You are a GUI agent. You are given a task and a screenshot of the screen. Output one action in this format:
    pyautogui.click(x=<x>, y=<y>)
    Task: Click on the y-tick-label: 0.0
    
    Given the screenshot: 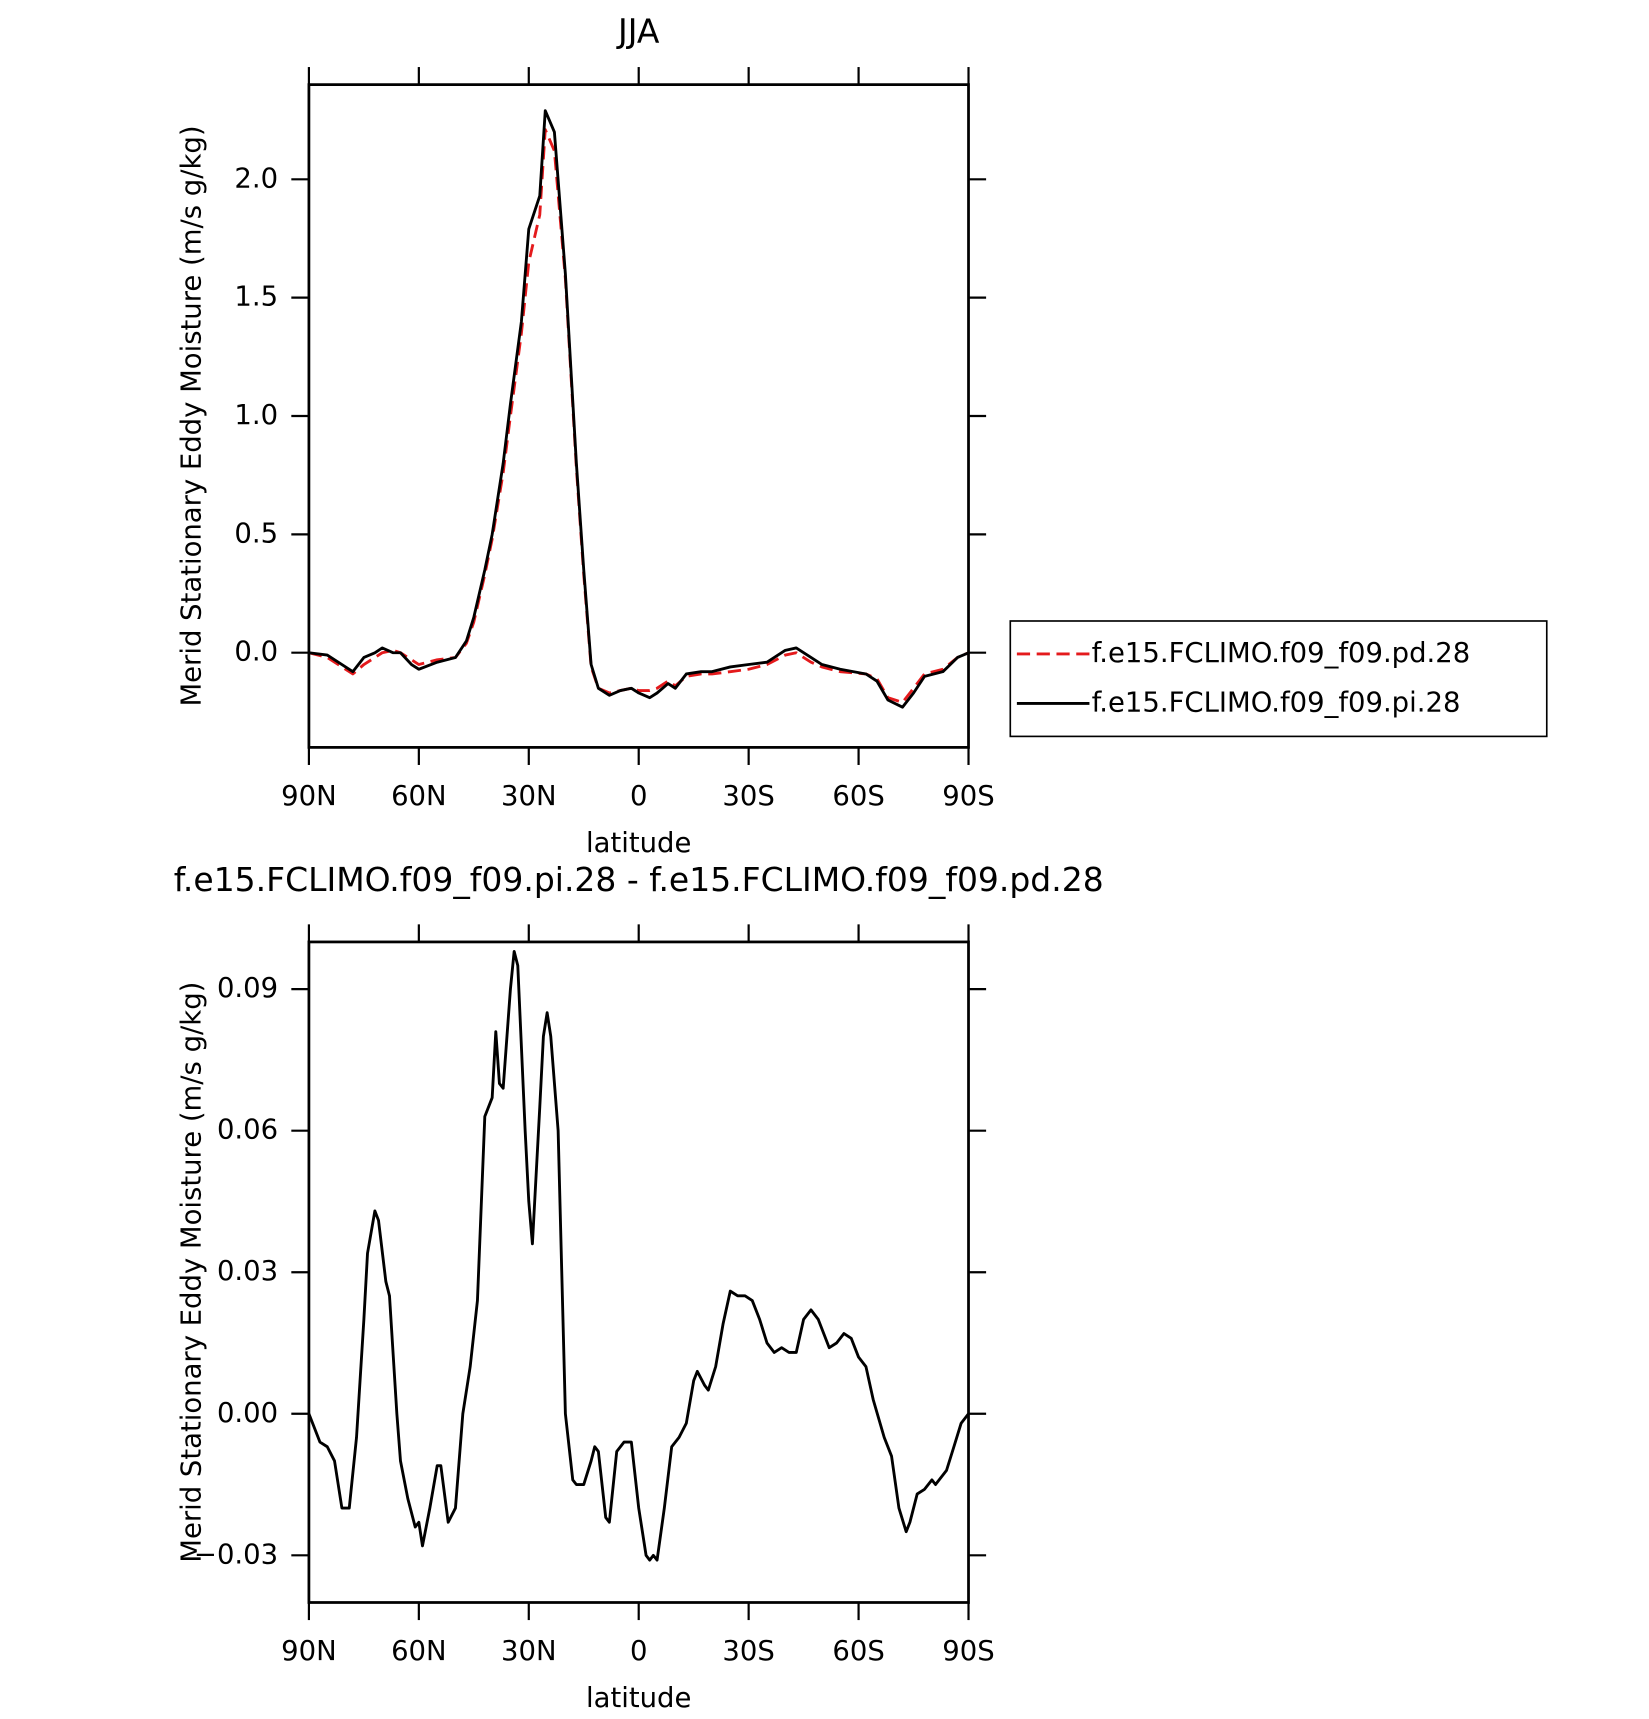 What is the action you would take?
    pyautogui.click(x=256, y=652)
    